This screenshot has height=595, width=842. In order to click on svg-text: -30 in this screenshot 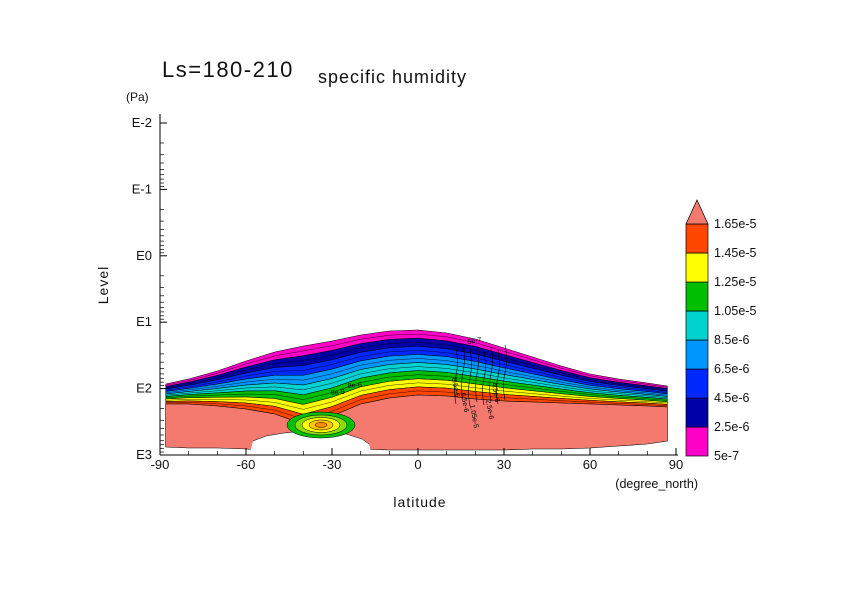, I will do `click(332, 464)`.